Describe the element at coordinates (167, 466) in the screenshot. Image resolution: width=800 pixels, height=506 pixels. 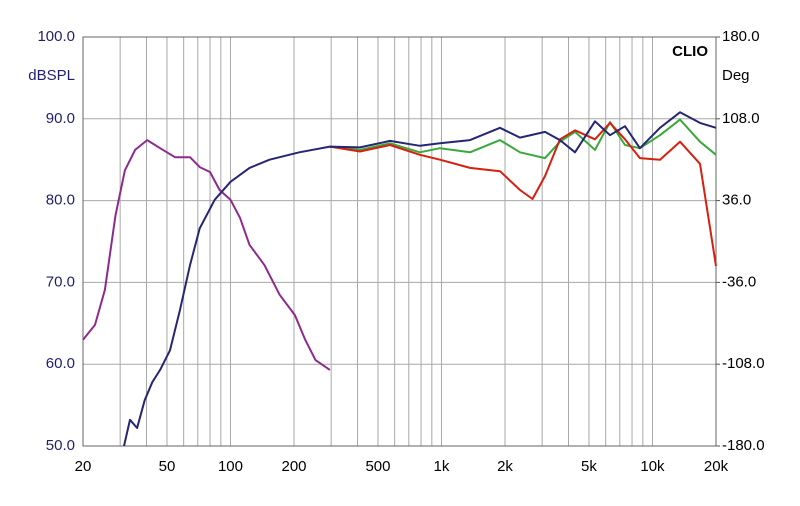
I see `x-tick-label: 50` at that location.